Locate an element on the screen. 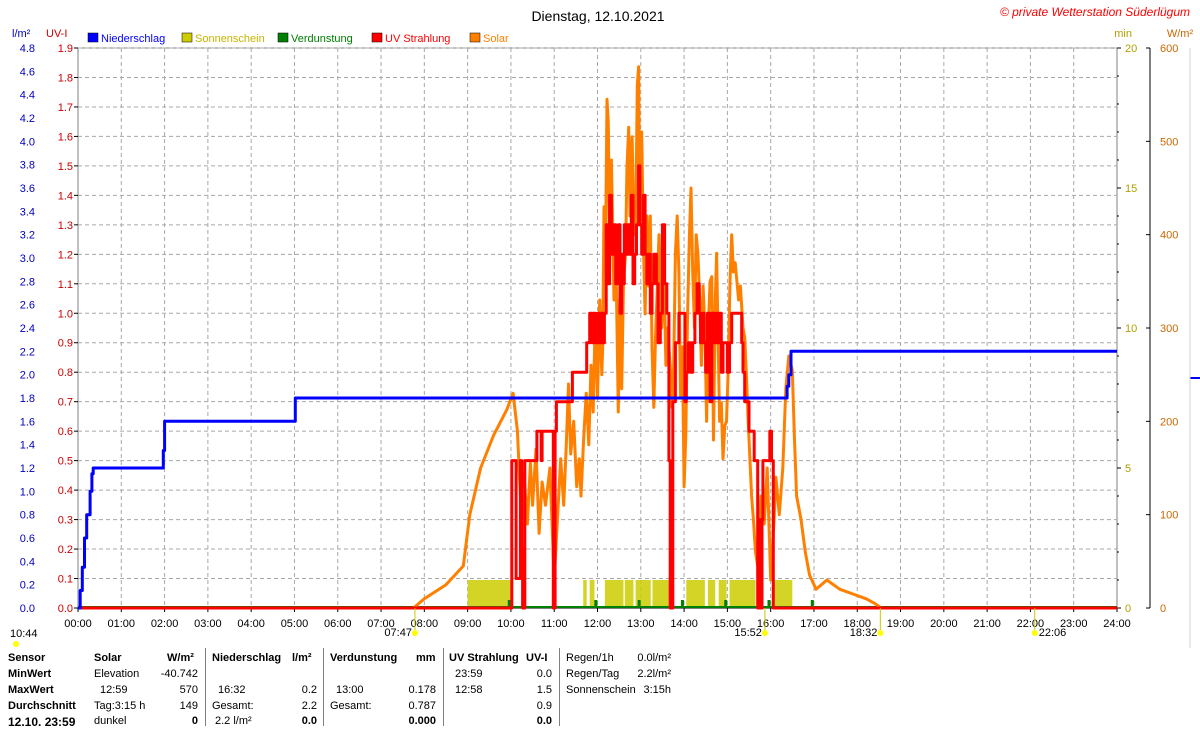 The height and width of the screenshot is (729, 1200). solar-value: 149 is located at coordinates (188, 706).